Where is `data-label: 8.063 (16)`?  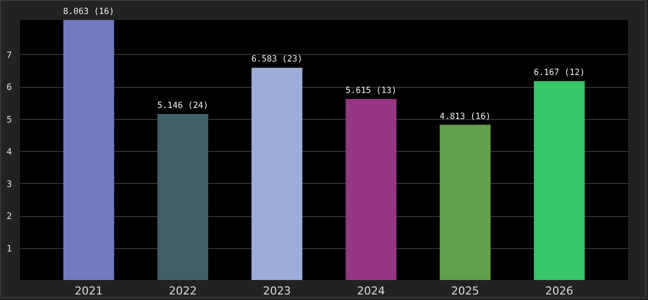 data-label: 8.063 (16) is located at coordinates (88, 12).